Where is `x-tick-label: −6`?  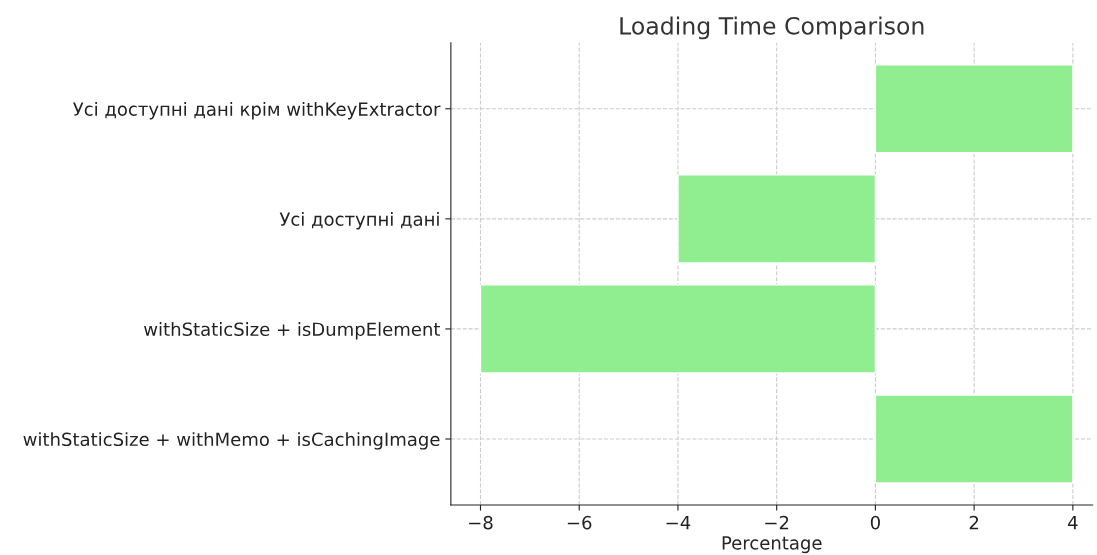 x-tick-label: −6 is located at coordinates (579, 522).